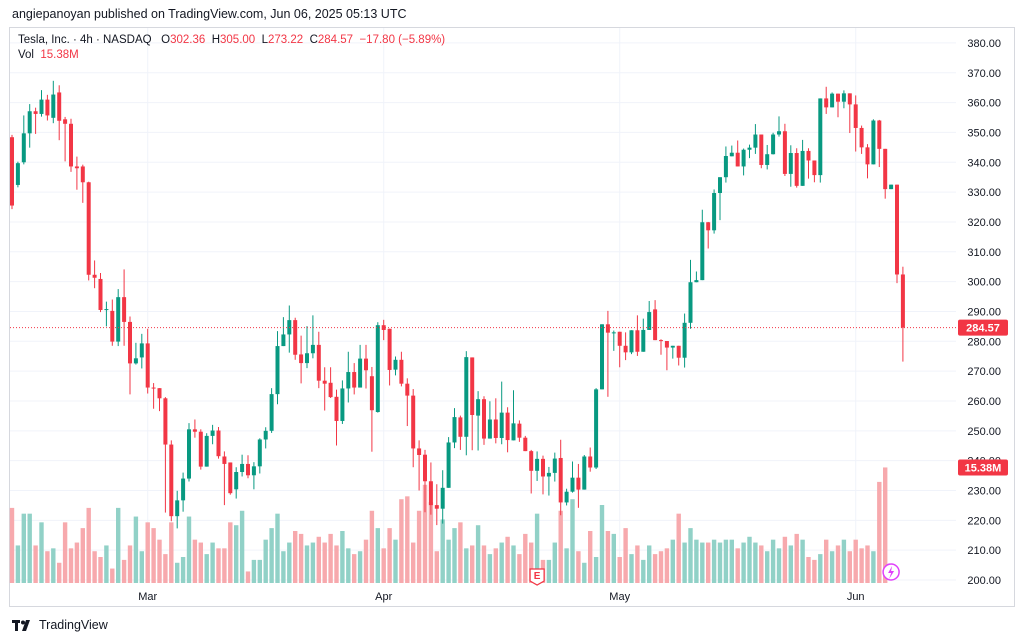  Describe the element at coordinates (238, 40) in the screenshot. I see `high-value: 305.00` at that location.